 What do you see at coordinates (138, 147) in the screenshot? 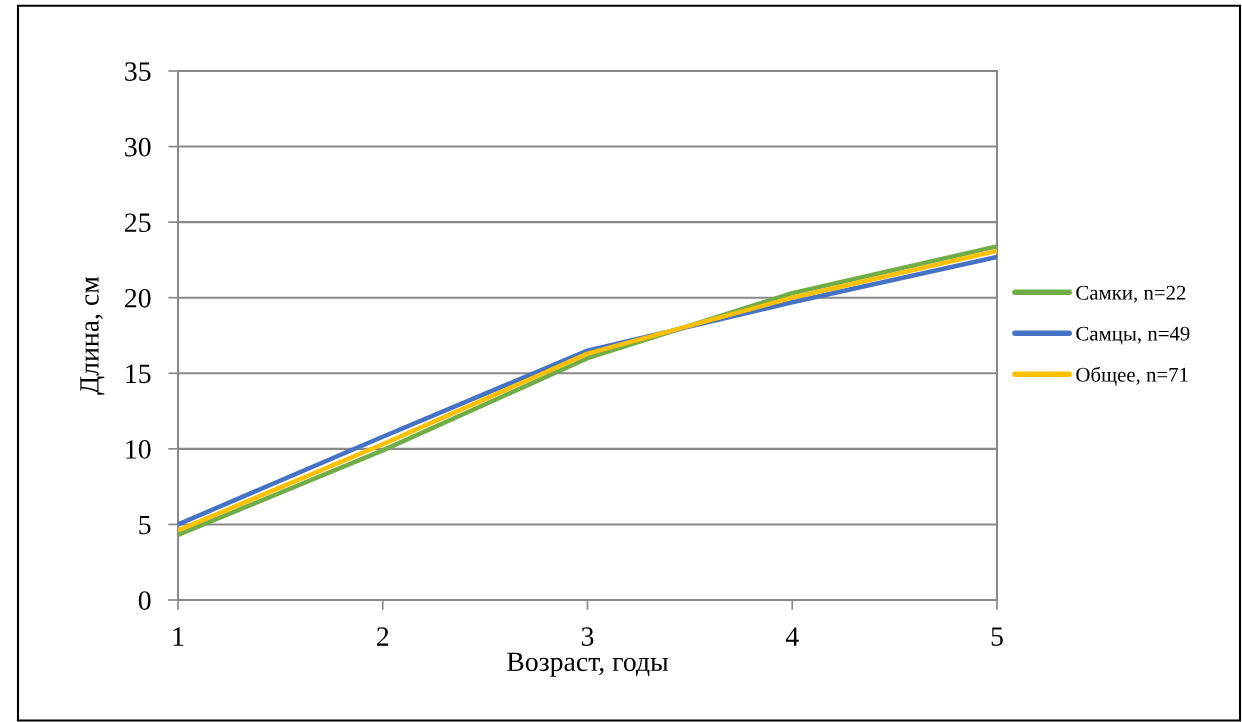
I see `y-tick-label: 30` at bounding box center [138, 147].